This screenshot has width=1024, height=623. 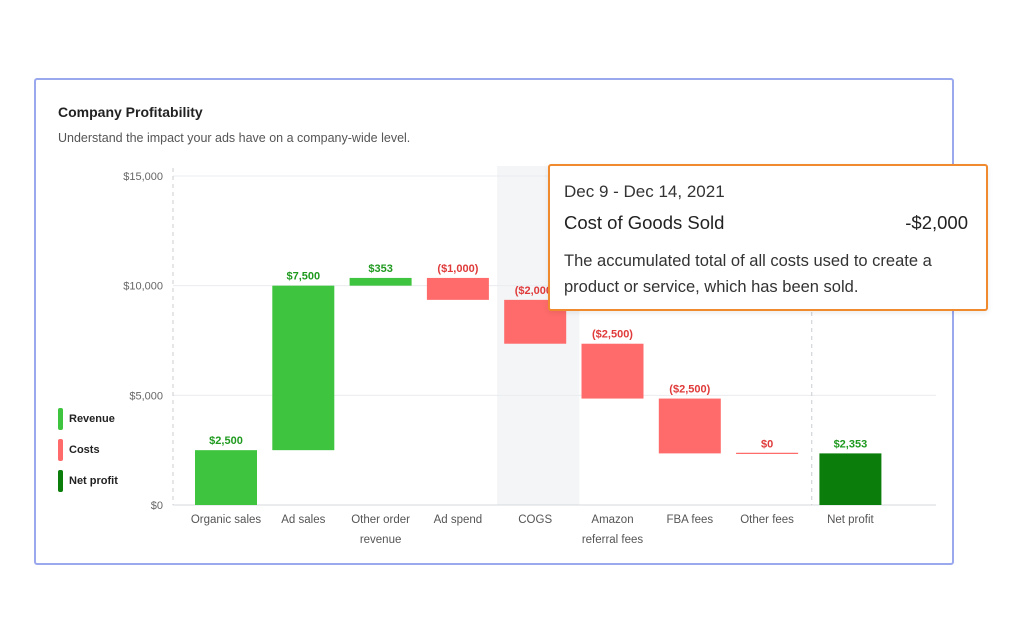 I want to click on legend-label-costs: Costs, so click(x=84, y=450).